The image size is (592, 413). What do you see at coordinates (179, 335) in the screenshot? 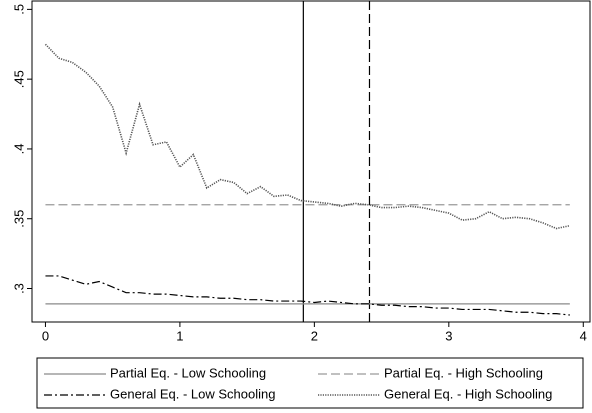
I see `x-tick-label: 1` at bounding box center [179, 335].